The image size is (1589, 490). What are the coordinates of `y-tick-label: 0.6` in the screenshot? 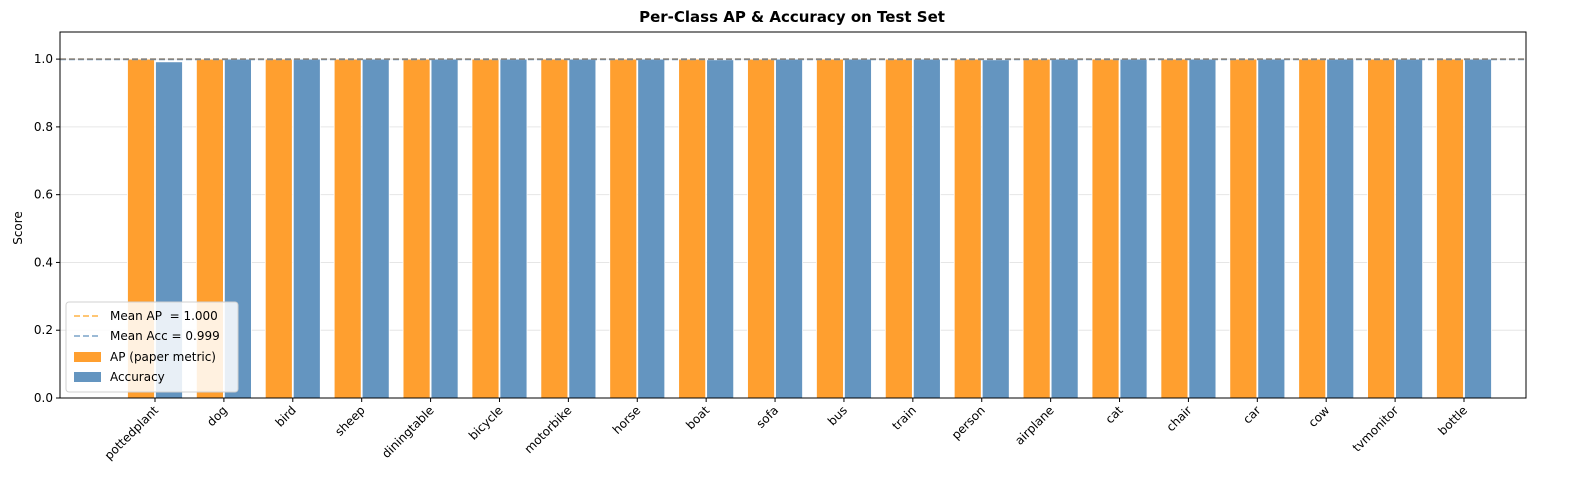 It's located at (43, 195).